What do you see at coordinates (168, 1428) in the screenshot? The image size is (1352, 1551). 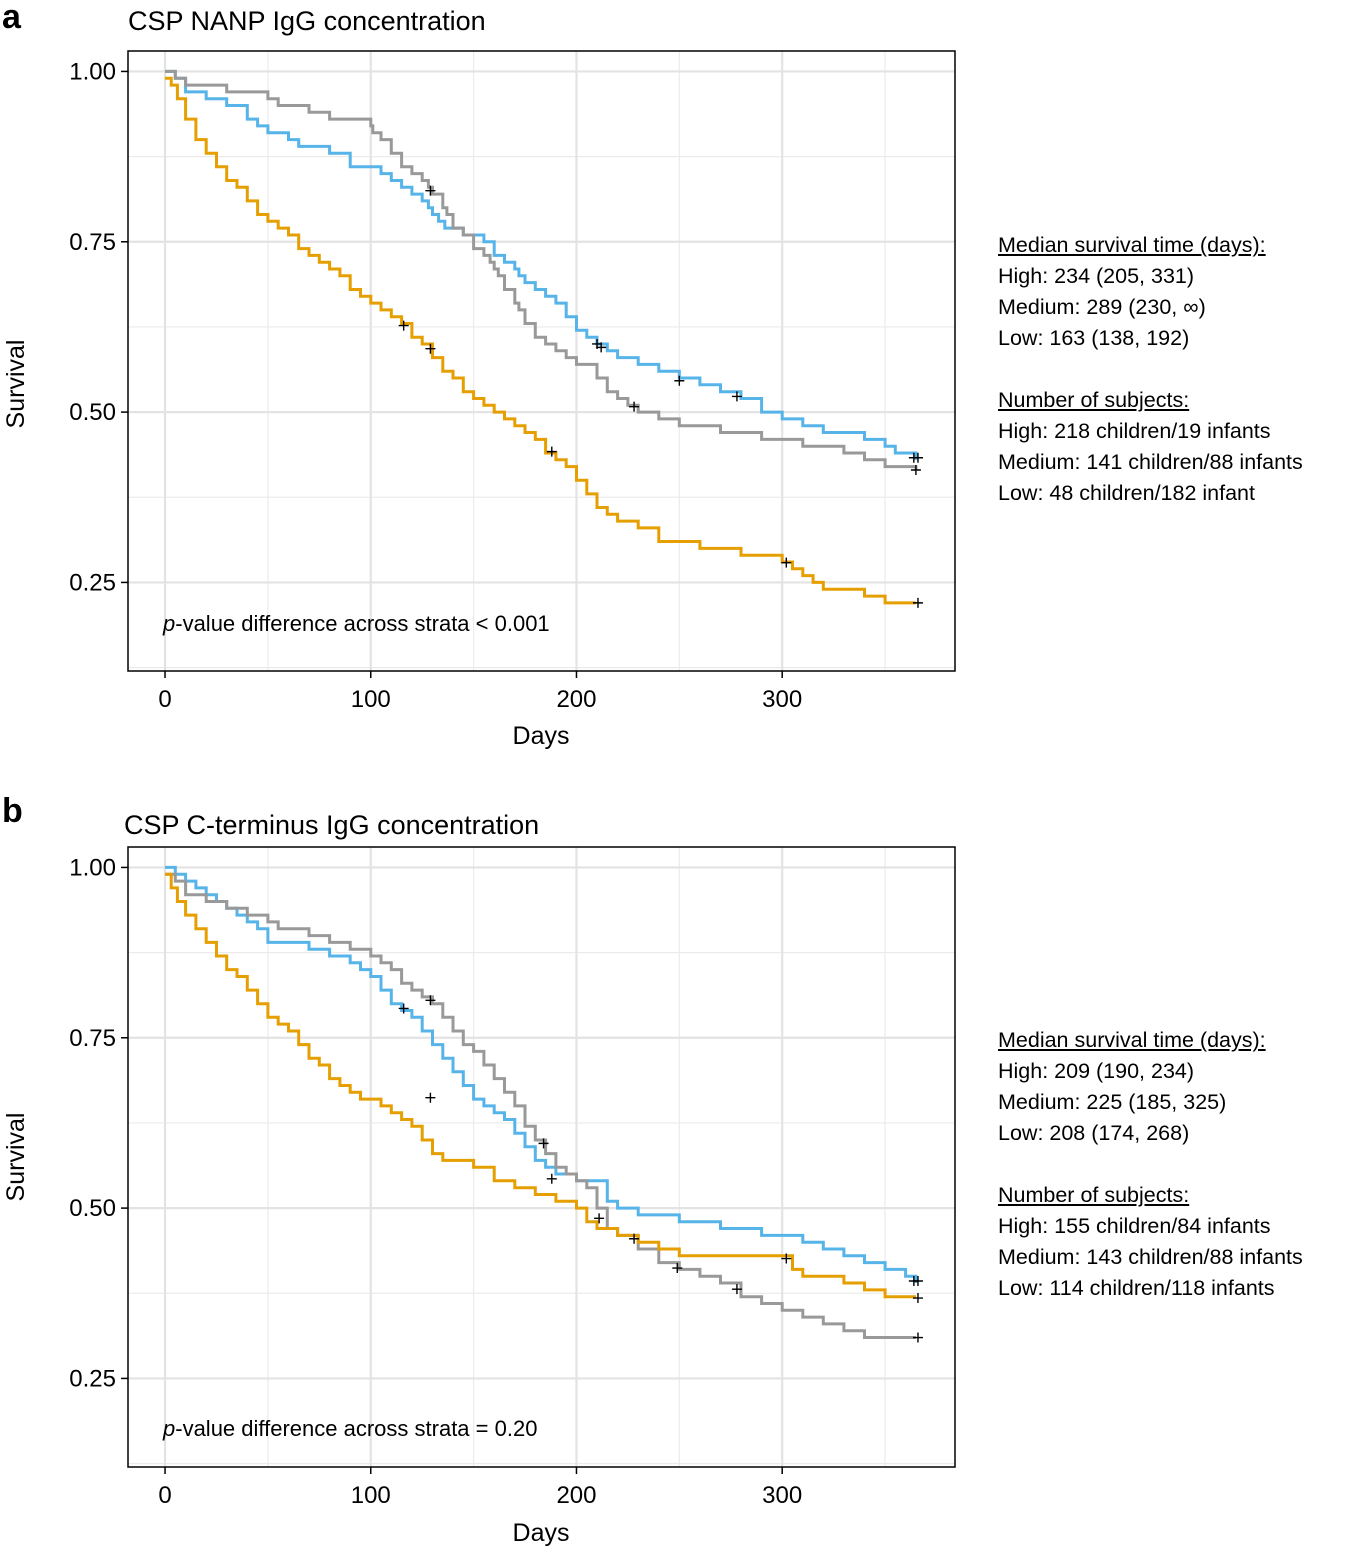 I see `panel-b-pvalue-p: p` at bounding box center [168, 1428].